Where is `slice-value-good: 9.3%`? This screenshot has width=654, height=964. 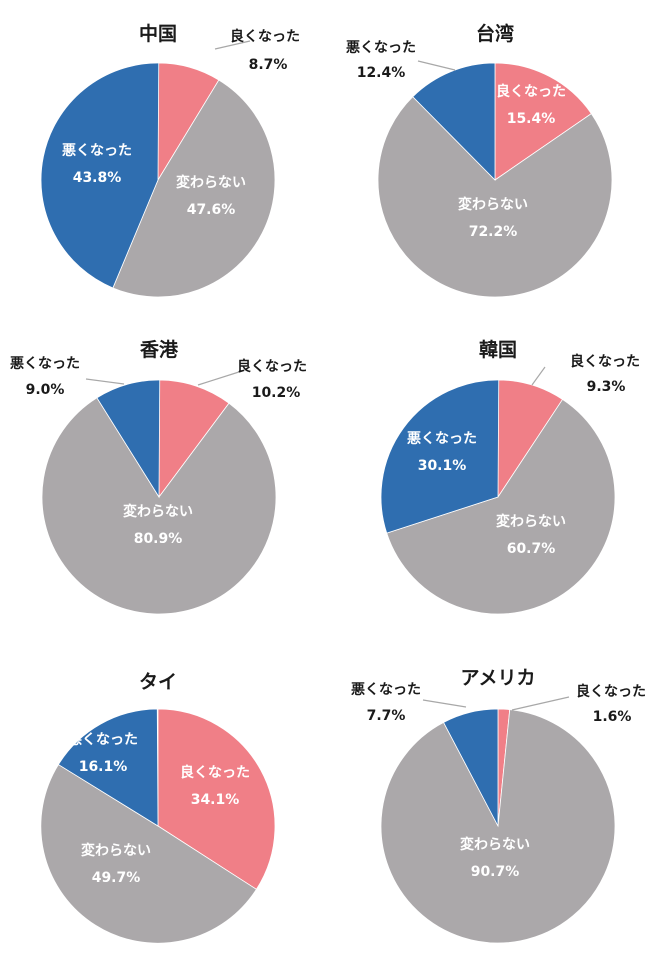
slice-value-good: 9.3% is located at coordinates (606, 387).